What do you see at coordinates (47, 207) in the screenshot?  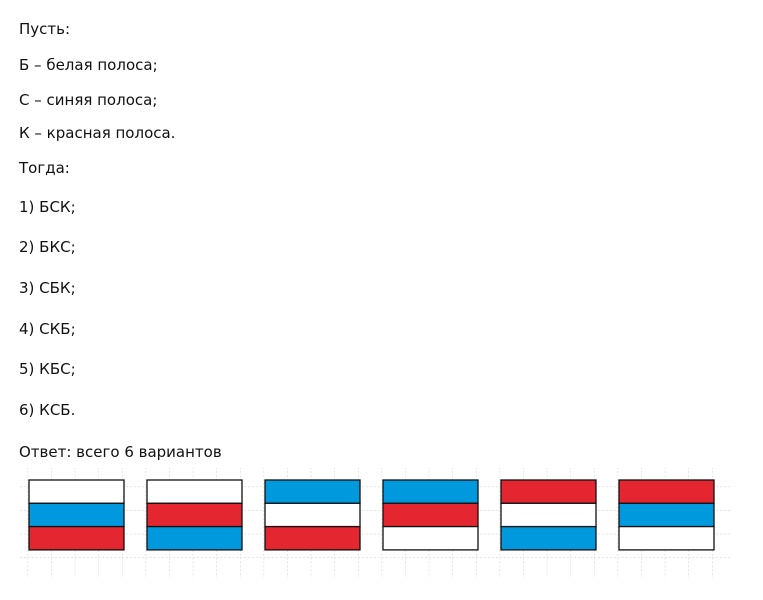 I see `text-line: 1) БСК;` at bounding box center [47, 207].